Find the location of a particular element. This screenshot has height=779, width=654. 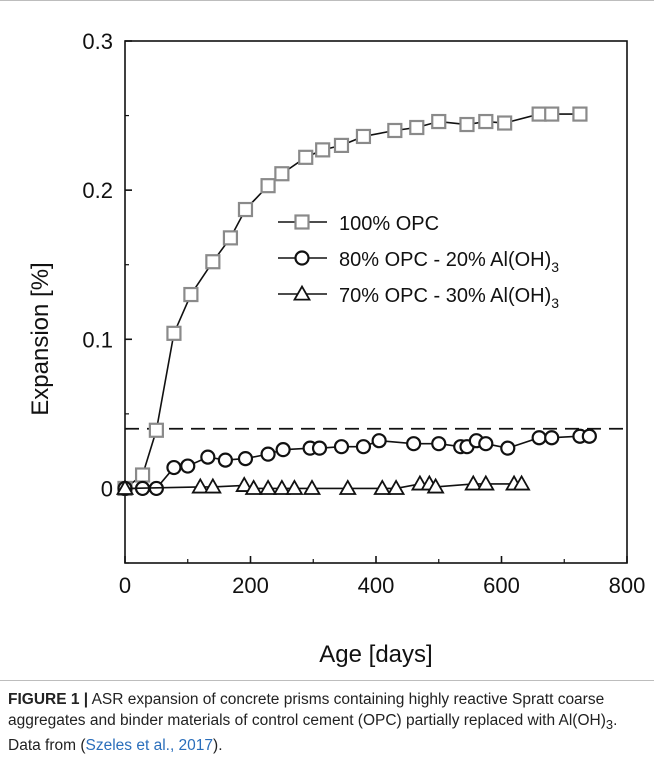

y-tick-label: 0 is located at coordinates (107, 488).